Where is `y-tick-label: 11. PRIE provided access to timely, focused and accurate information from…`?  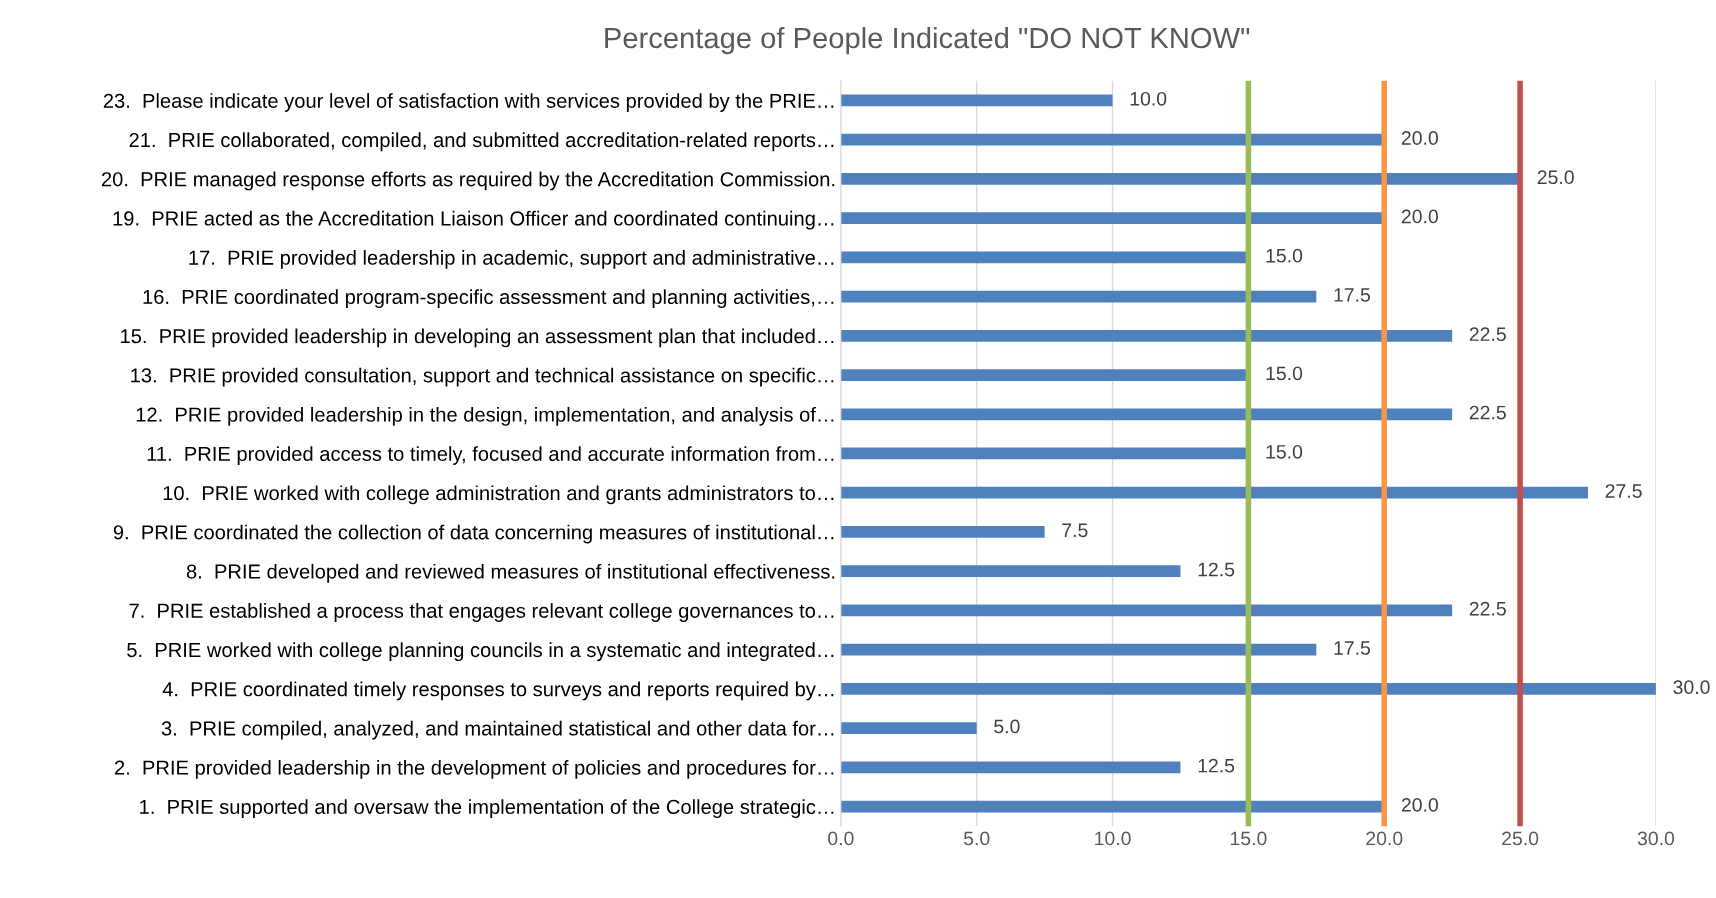
y-tick-label: 11. PRIE provided access to timely, focused and accurate information from… is located at coordinates (490, 455).